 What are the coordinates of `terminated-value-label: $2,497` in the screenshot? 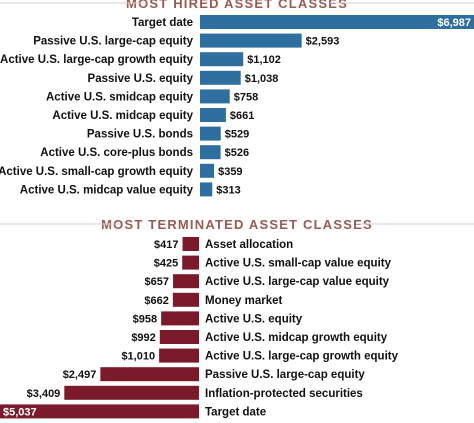 It's located at (80, 375).